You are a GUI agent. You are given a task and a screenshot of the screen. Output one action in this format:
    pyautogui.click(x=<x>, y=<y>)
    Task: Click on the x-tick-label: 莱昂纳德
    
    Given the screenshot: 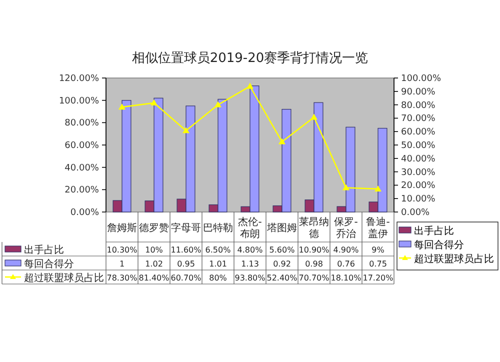 What is the action you would take?
    pyautogui.click(x=314, y=228)
    